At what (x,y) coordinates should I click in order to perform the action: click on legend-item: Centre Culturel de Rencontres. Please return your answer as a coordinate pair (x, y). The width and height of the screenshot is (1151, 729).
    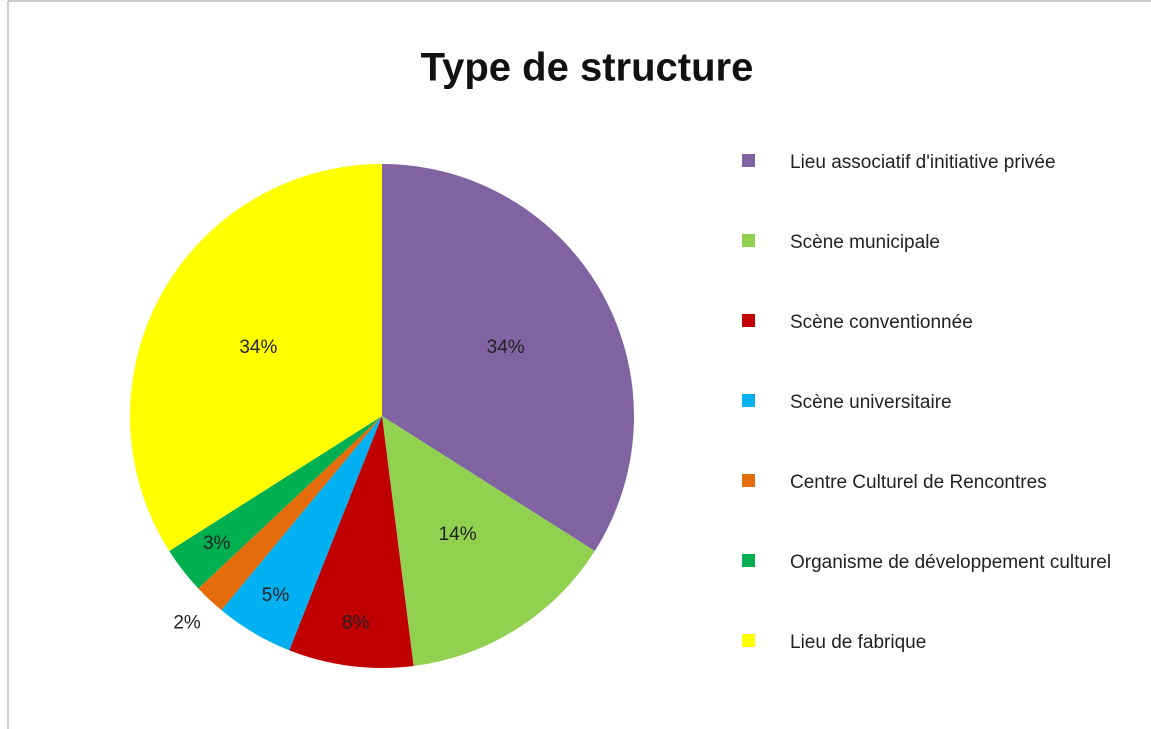
    Looking at the image, I should click on (942, 500).